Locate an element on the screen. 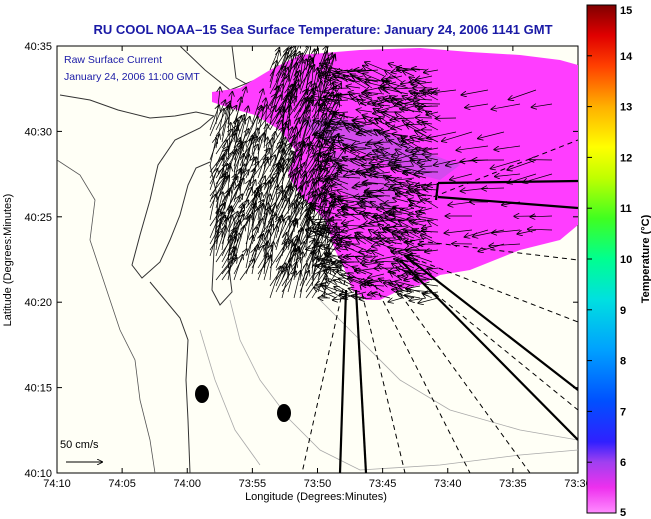 Image resolution: width=651 pixels, height=519 pixels. x-axis-label: Longitude (Degrees:Minutes) is located at coordinates (316, 497).